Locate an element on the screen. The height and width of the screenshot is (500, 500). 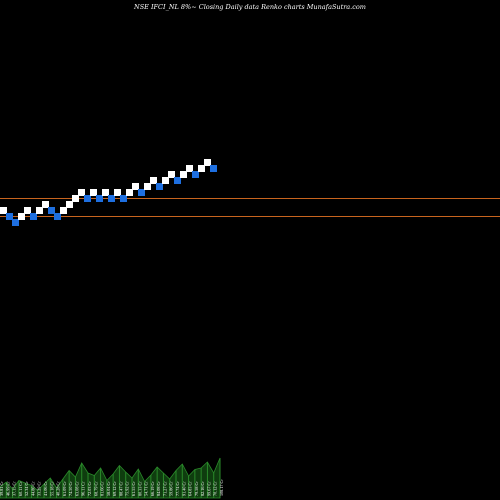
volume-label: 69.12 Cr is located at coordinates (114, 488).